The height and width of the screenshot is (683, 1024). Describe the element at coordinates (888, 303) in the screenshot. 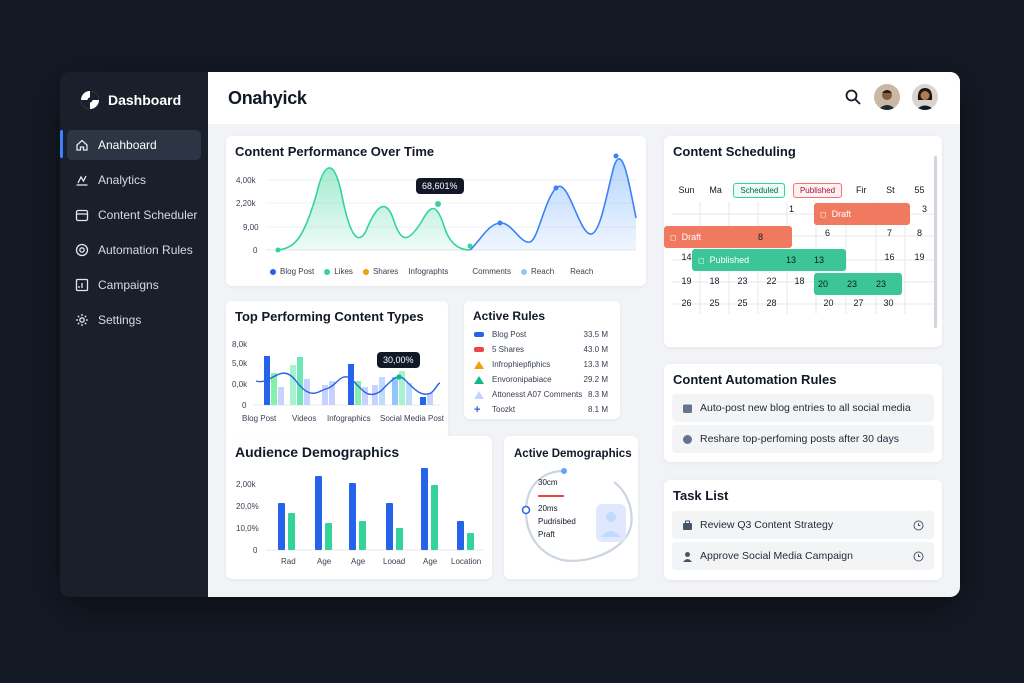

I see `calendar-day: 30` at that location.